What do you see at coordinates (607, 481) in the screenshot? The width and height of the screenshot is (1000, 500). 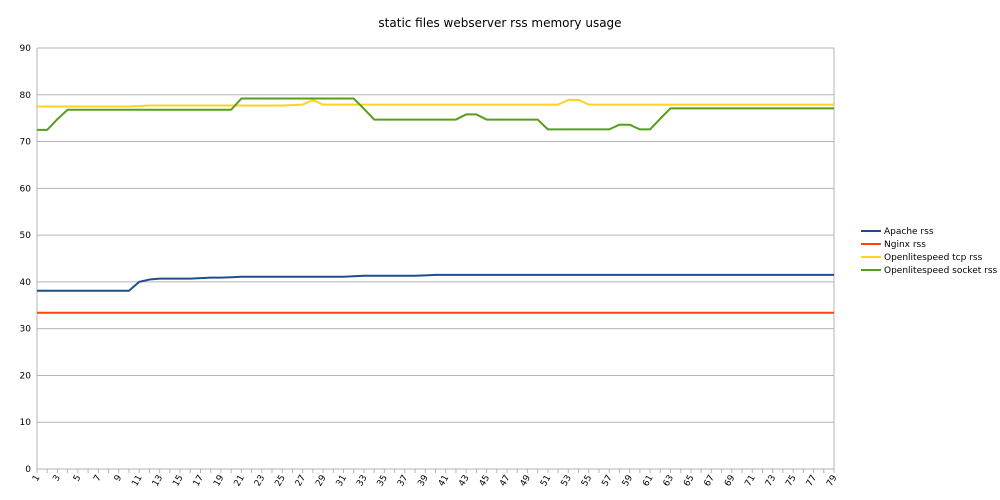 I see `x-tick-label: 57` at bounding box center [607, 481].